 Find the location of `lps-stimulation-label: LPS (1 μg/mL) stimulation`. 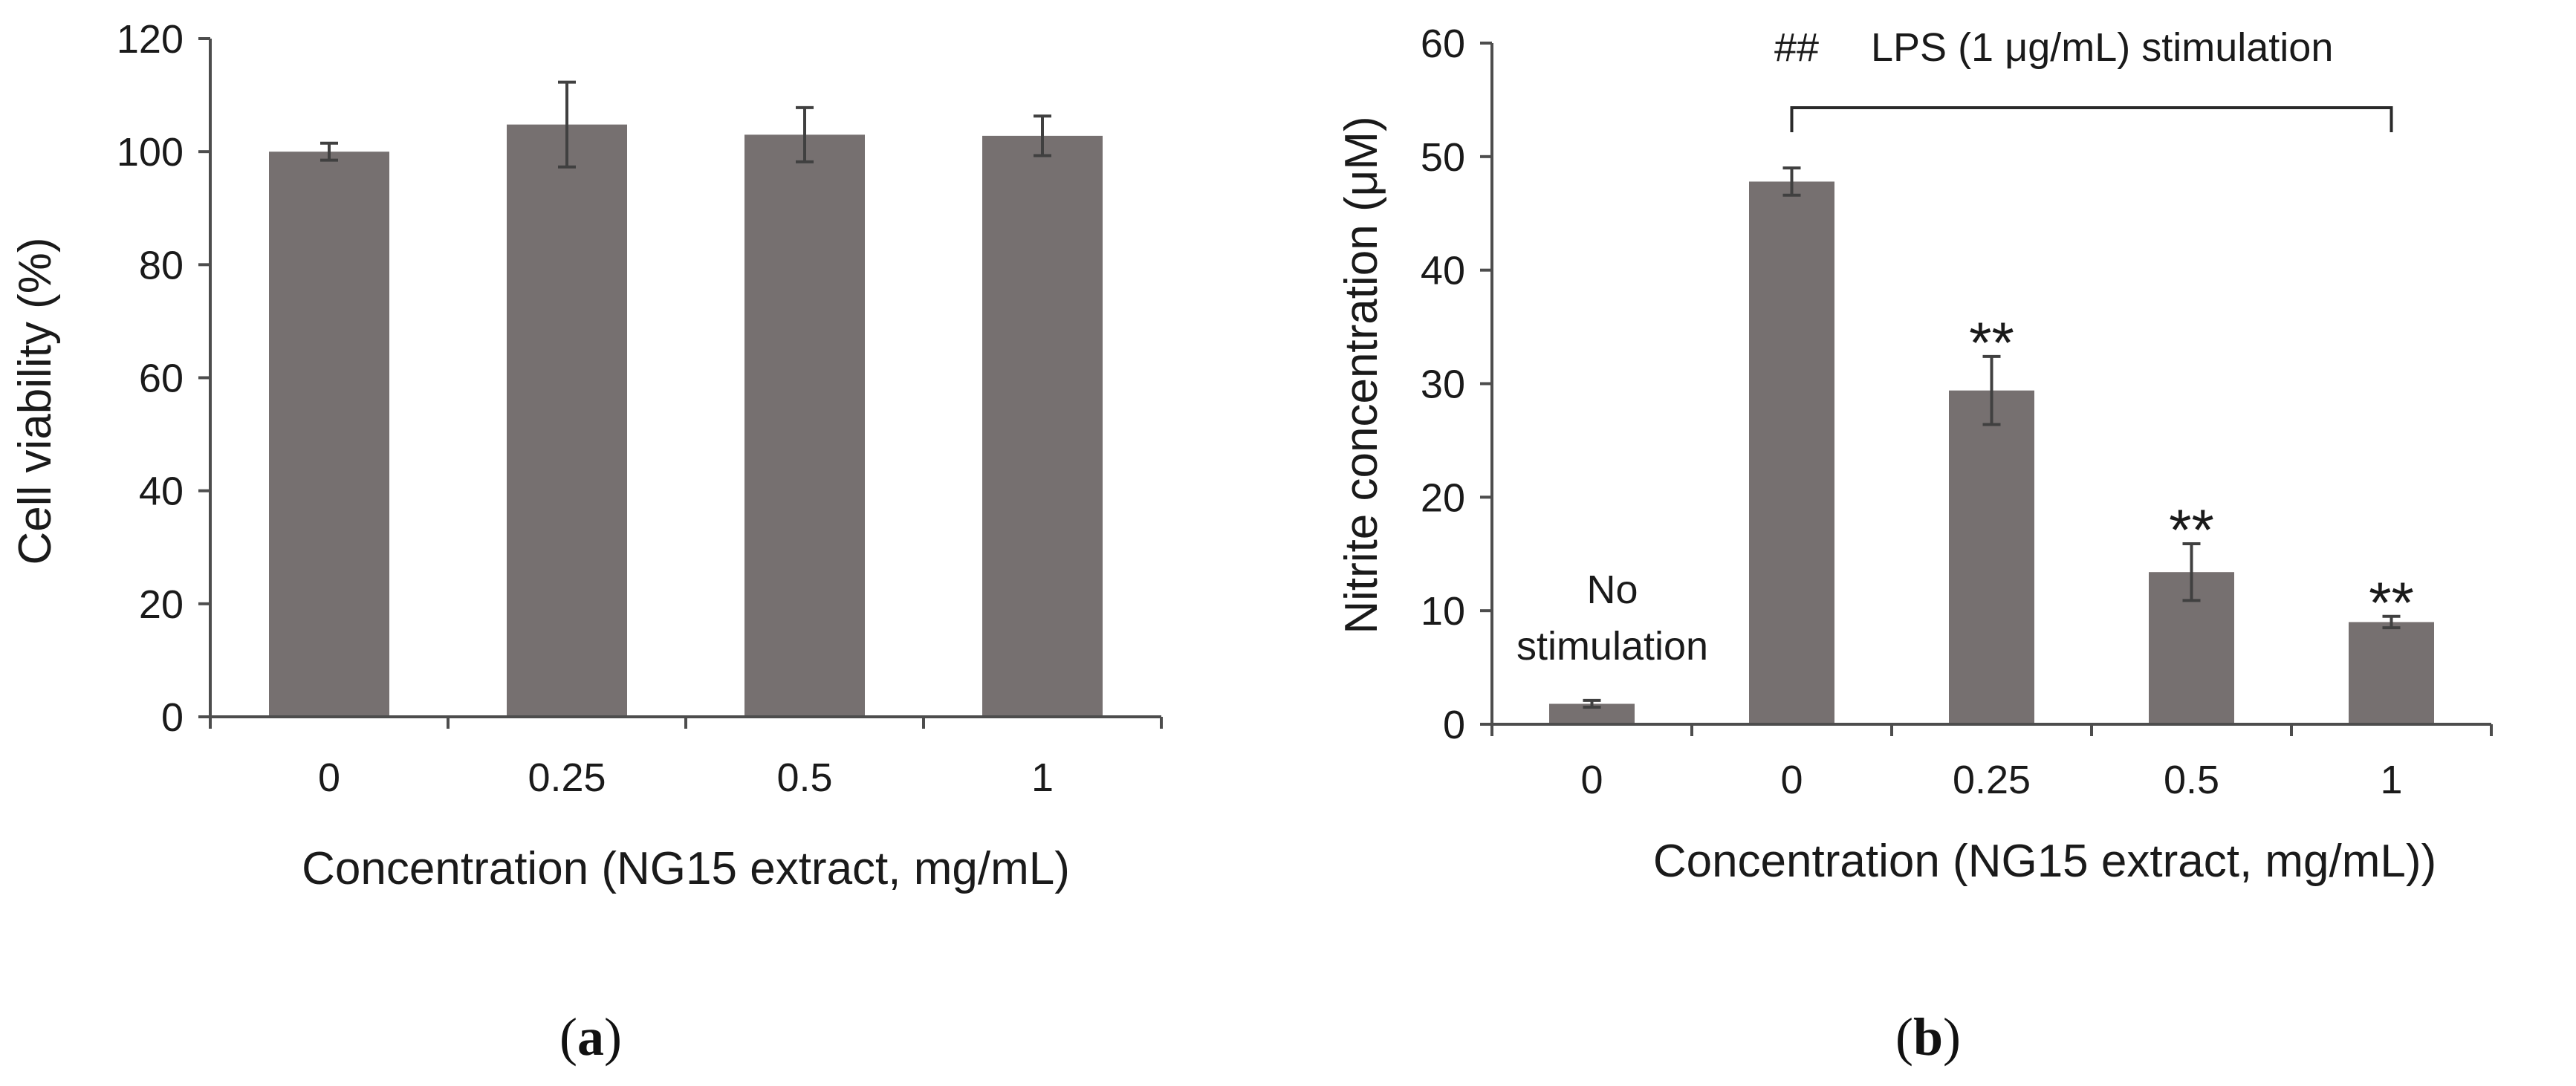

lps-stimulation-label: LPS (1 μg/mL) stimulation is located at coordinates (2102, 47).